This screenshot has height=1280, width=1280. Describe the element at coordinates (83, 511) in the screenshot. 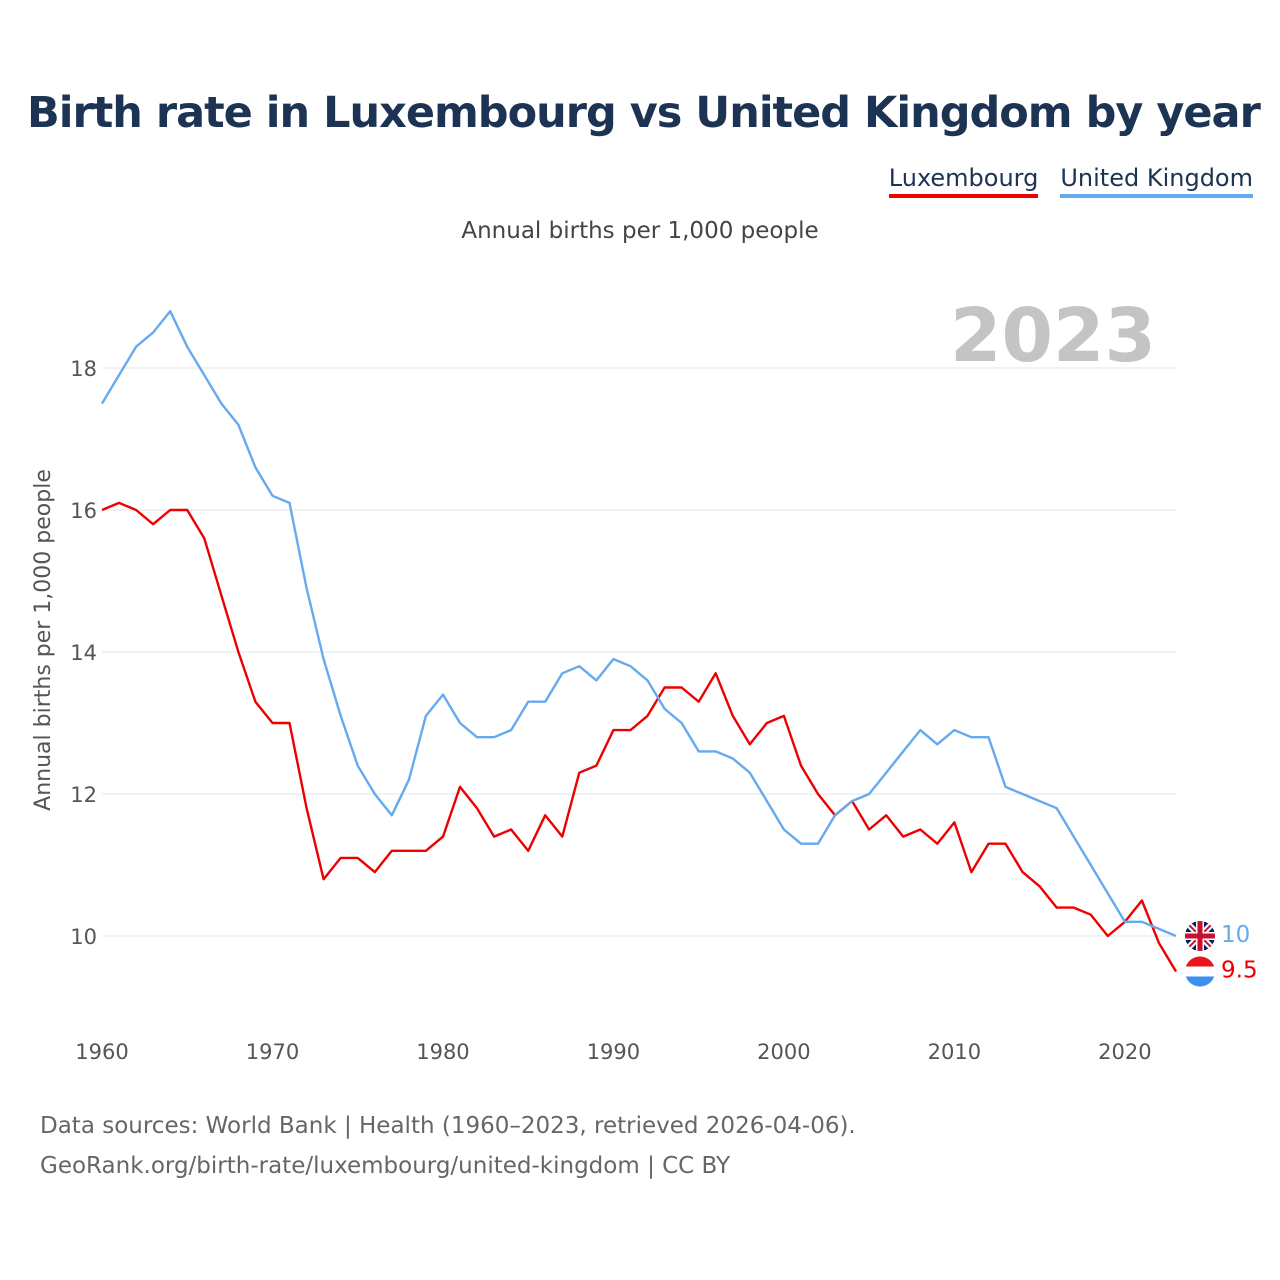

I see `y-tick-label: 16` at that location.